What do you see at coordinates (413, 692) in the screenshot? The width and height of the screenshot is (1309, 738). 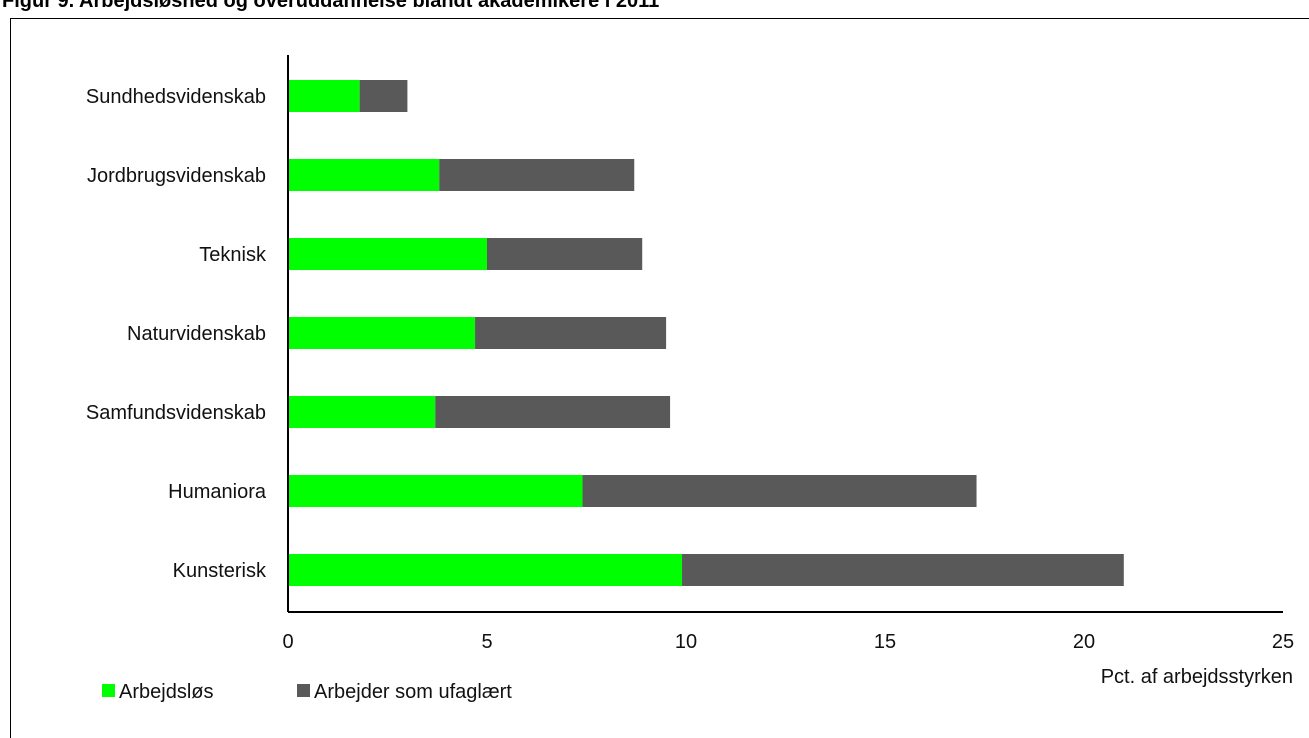 I see `legend-label: Arbejder som ufaglært` at bounding box center [413, 692].